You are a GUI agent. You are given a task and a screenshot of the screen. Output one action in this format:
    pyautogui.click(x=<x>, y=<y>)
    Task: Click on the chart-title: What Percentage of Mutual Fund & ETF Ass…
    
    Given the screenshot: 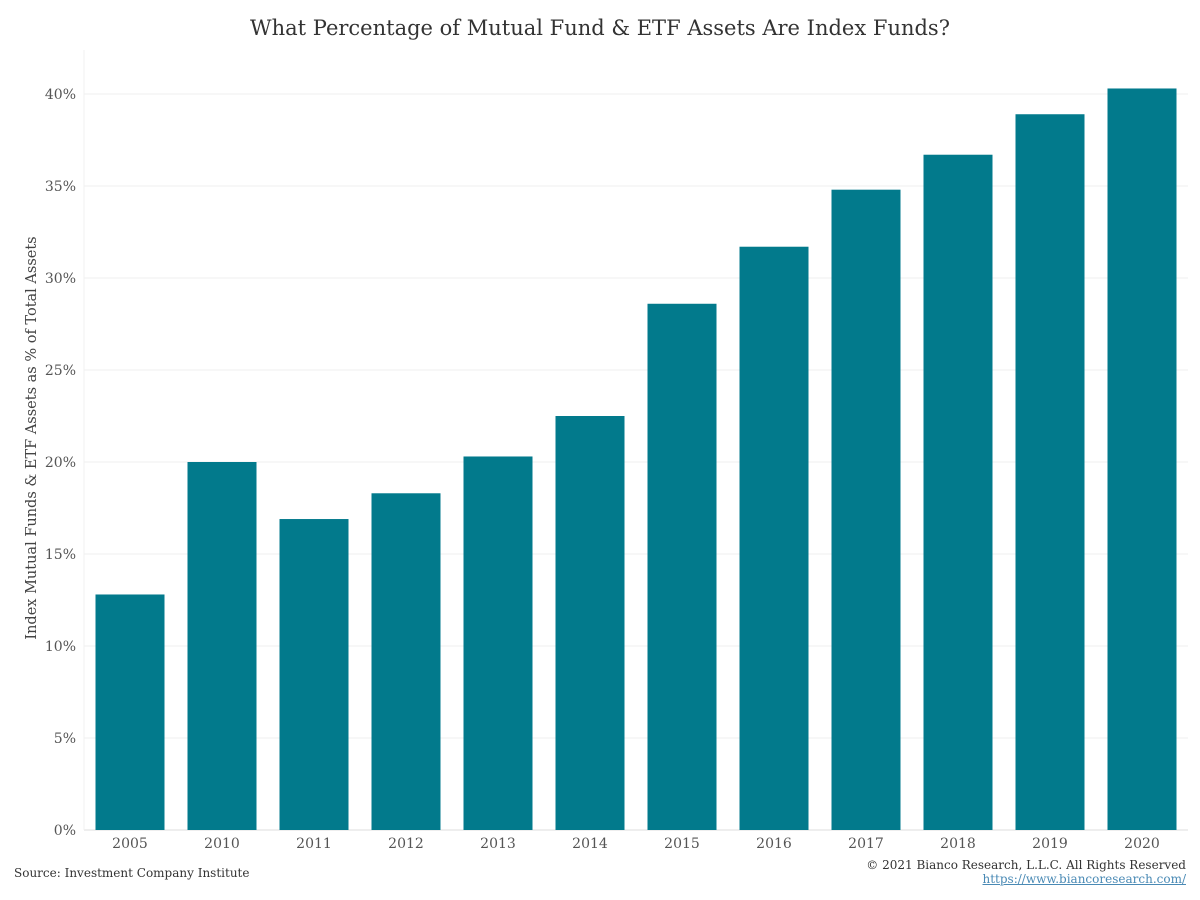 What is the action you would take?
    pyautogui.click(x=600, y=28)
    